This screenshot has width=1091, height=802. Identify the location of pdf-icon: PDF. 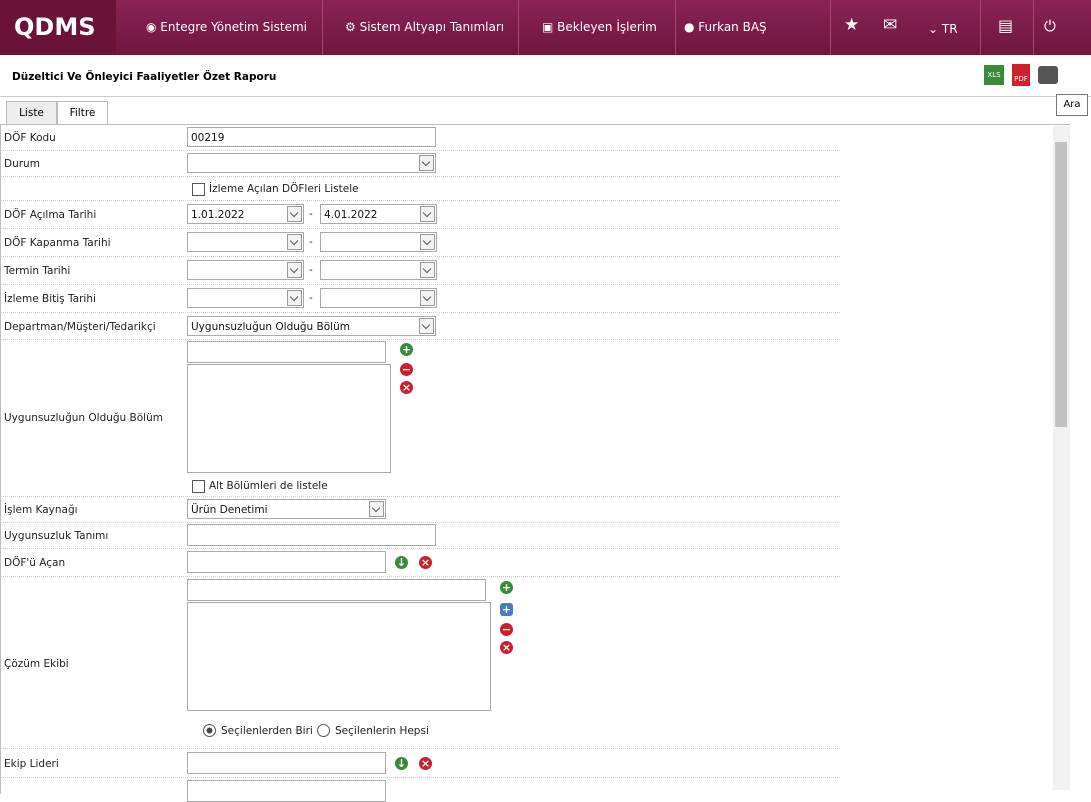
(1021, 75).